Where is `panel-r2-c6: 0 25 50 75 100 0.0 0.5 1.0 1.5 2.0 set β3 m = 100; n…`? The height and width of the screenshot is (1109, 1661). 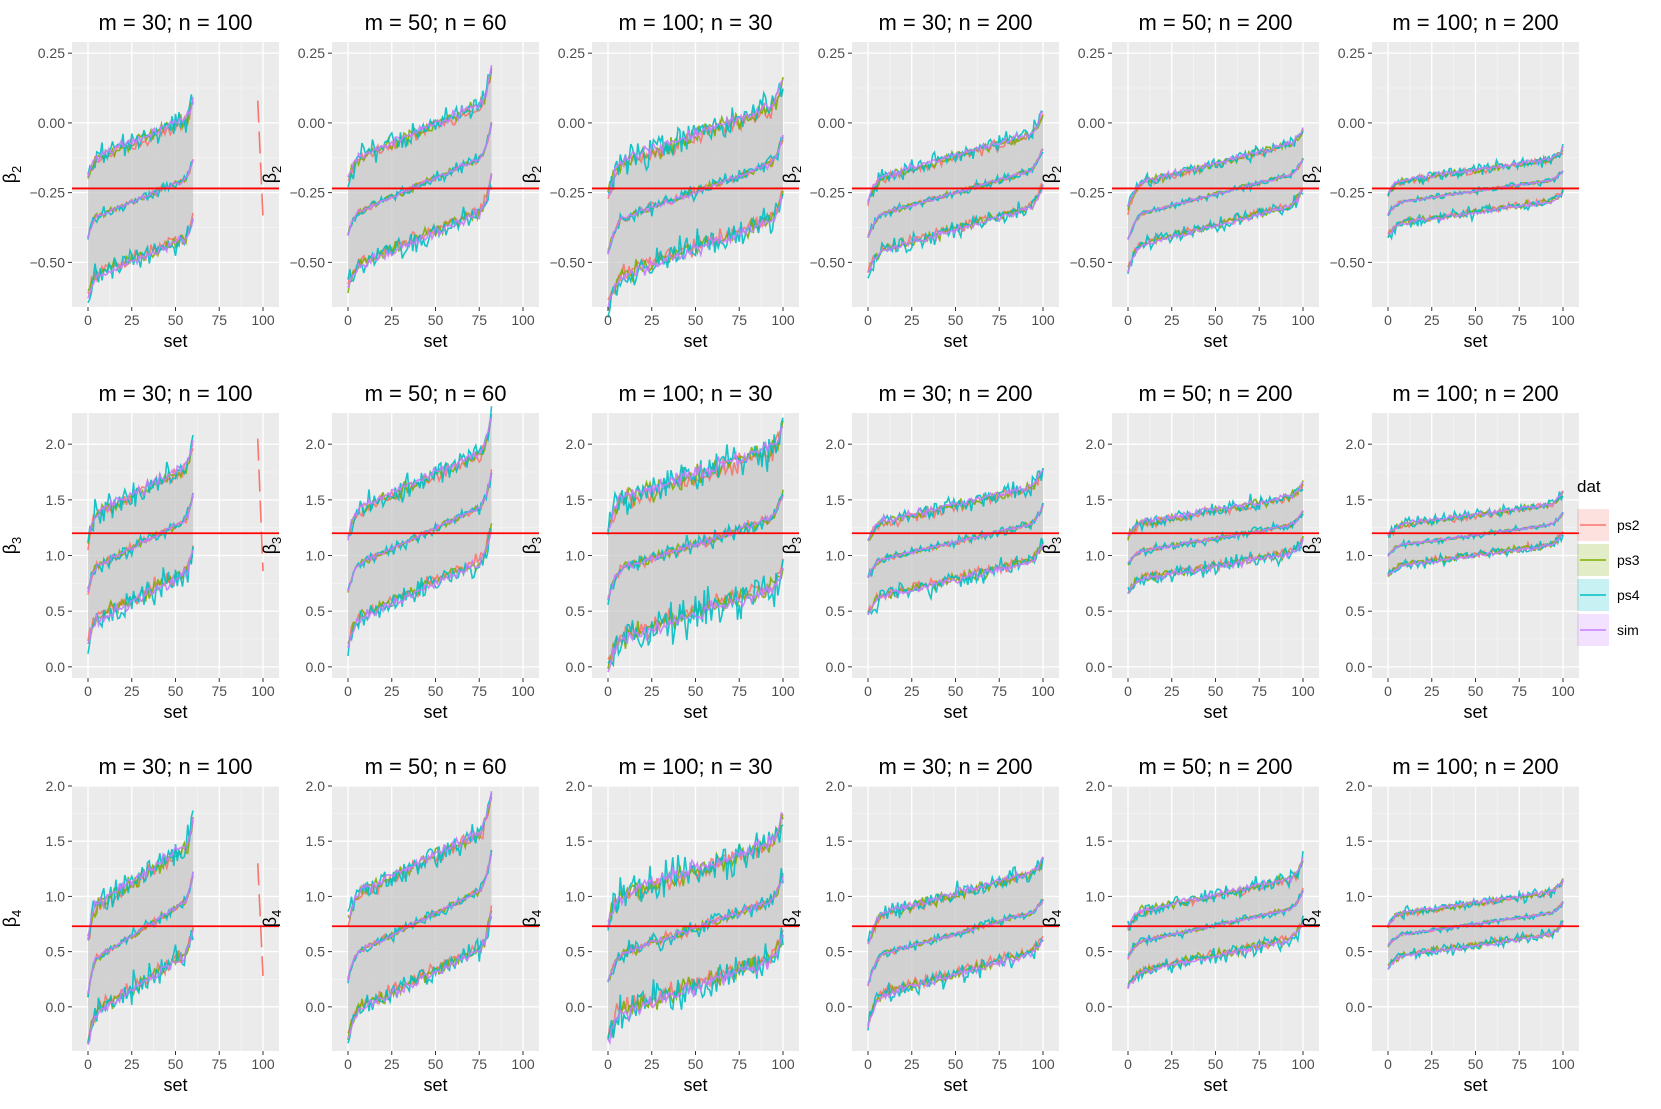
panel-r2-c6: 0 25 50 75 100 0.0 0.5 1.0 1.5 2.0 set β3 m = 100; n… is located at coordinates (1439, 551).